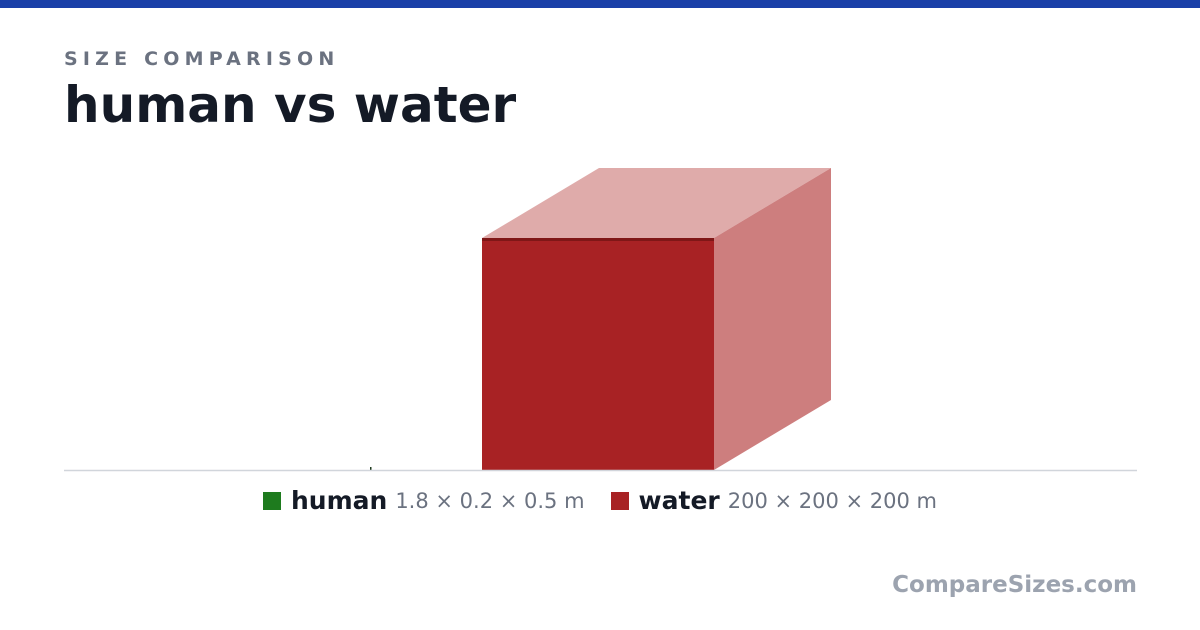  What do you see at coordinates (656, 203) in the screenshot?
I see `cube-top` at bounding box center [656, 203].